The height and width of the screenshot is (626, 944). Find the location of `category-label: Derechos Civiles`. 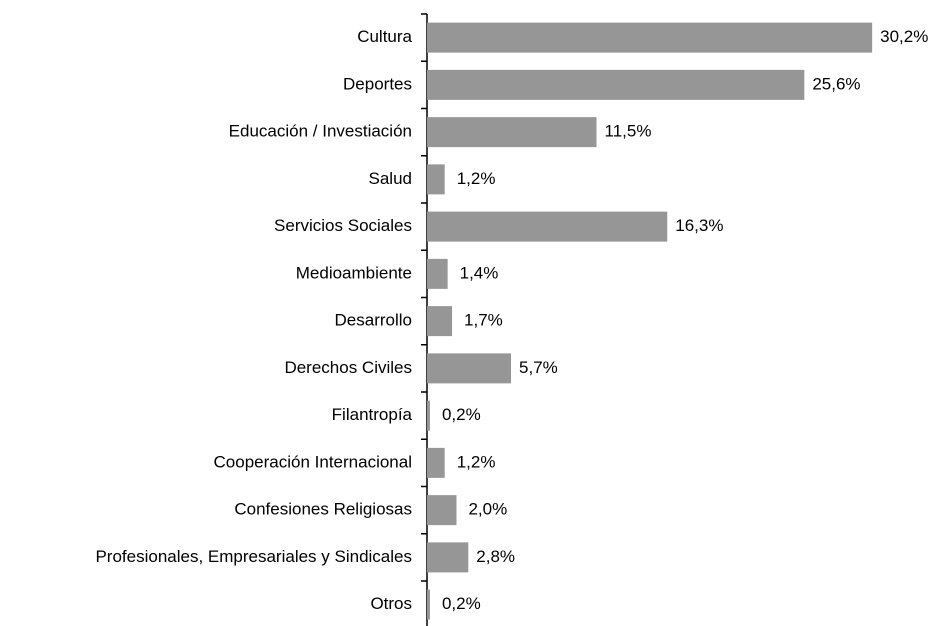

category-label: Derechos Civiles is located at coordinates (348, 367).